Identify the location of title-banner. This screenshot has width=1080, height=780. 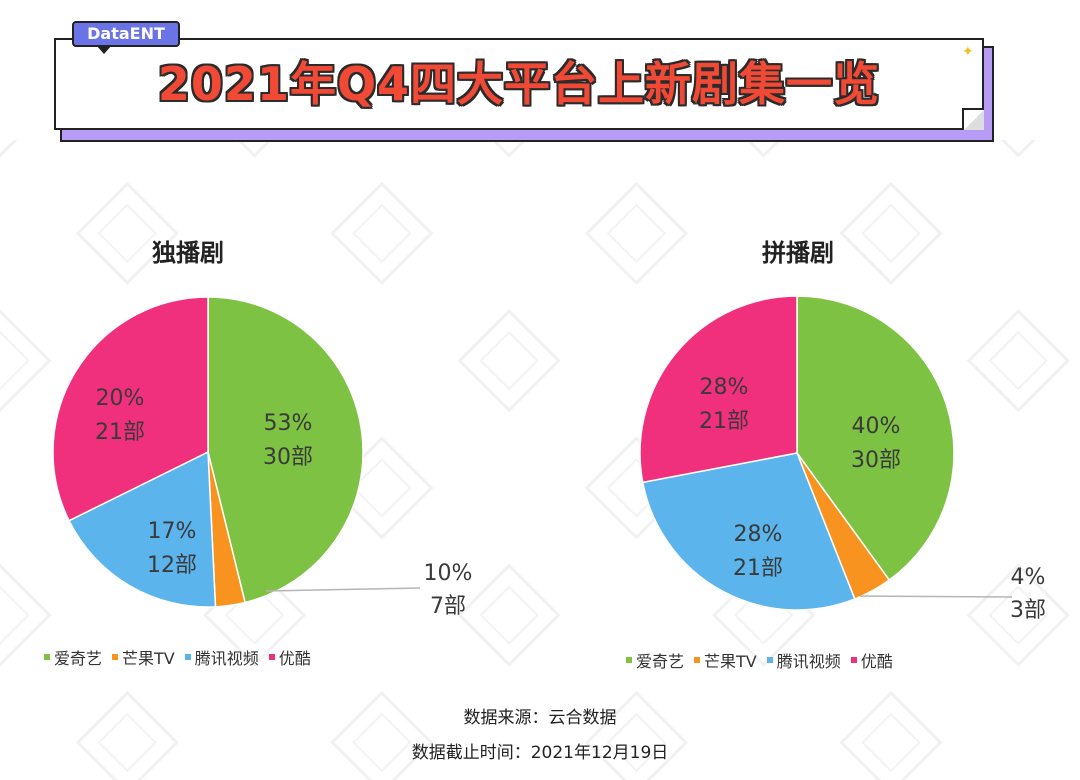
(519, 84).